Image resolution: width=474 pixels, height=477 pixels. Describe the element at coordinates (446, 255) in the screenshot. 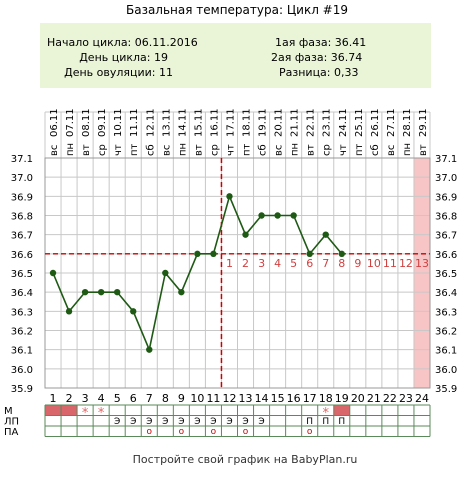

I see `y-tick-right: 36.6` at that location.